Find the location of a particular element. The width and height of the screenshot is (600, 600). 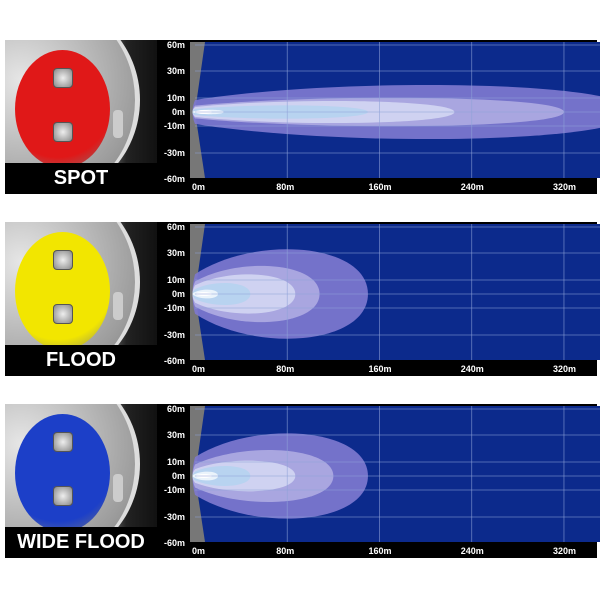

light-photo: FLOOD is located at coordinates (81, 299).